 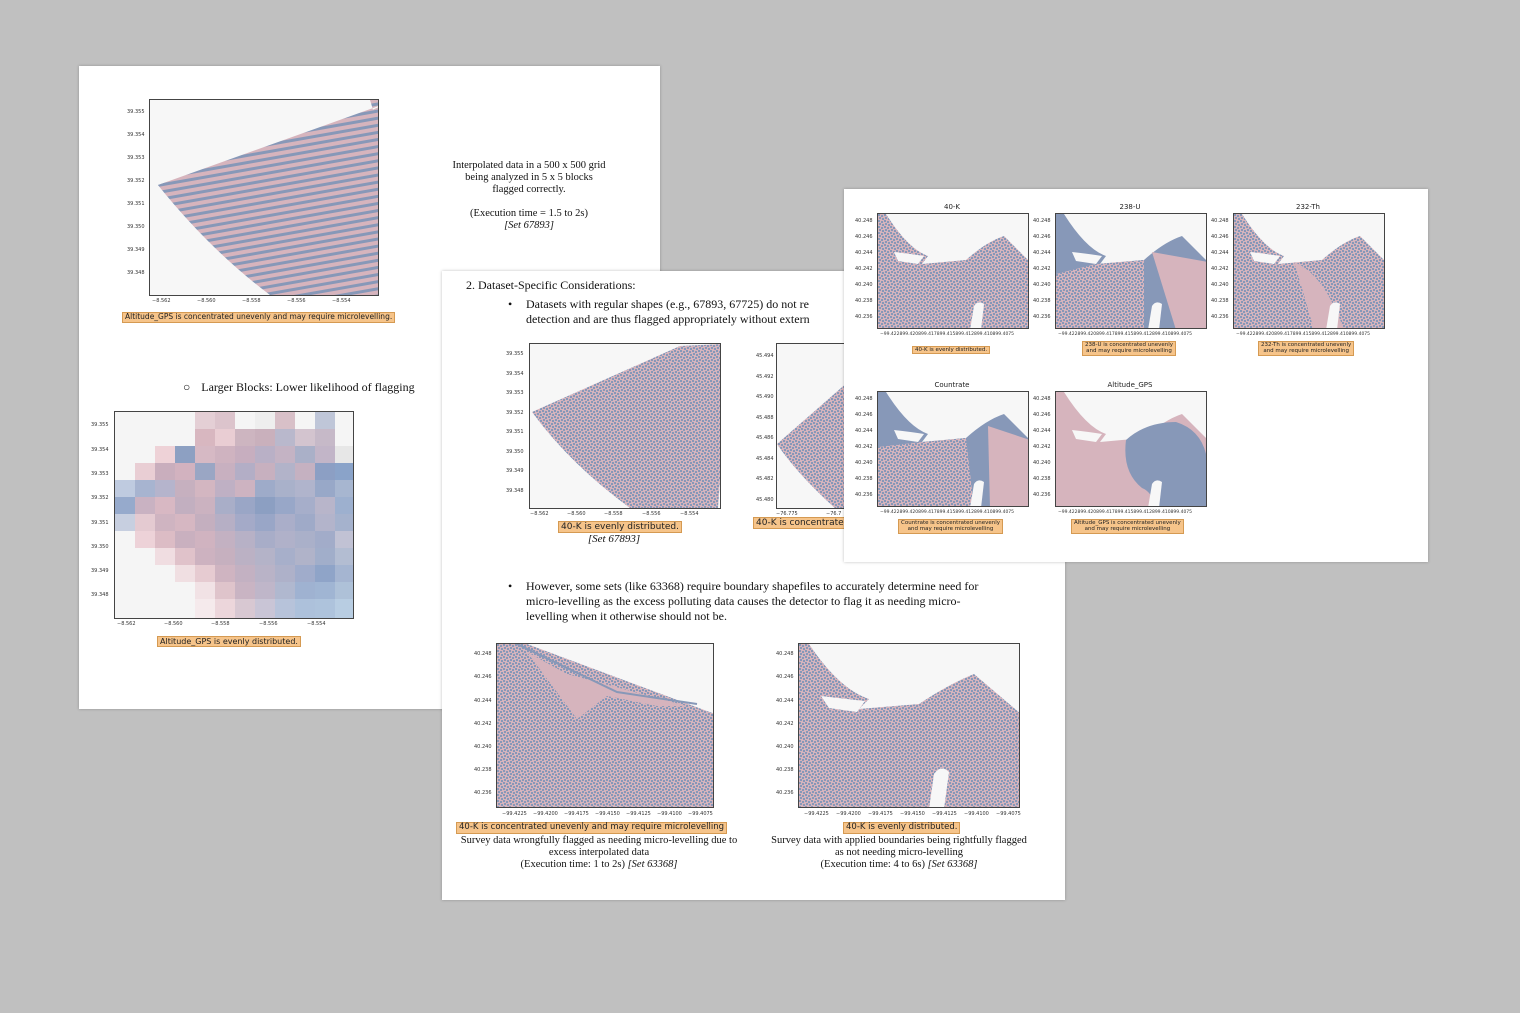 What do you see at coordinates (136, 227) in the screenshot?
I see `ytick: 39.350` at bounding box center [136, 227].